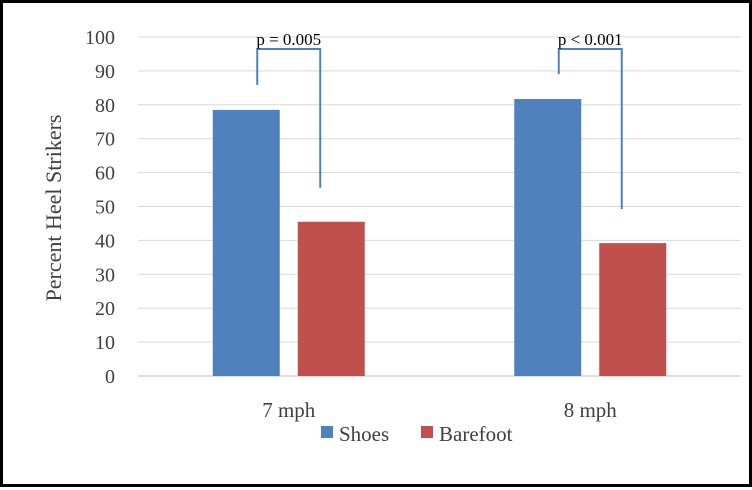 The height and width of the screenshot is (490, 752). What do you see at coordinates (105, 140) in the screenshot?
I see `y-tick-label: 70` at bounding box center [105, 140].